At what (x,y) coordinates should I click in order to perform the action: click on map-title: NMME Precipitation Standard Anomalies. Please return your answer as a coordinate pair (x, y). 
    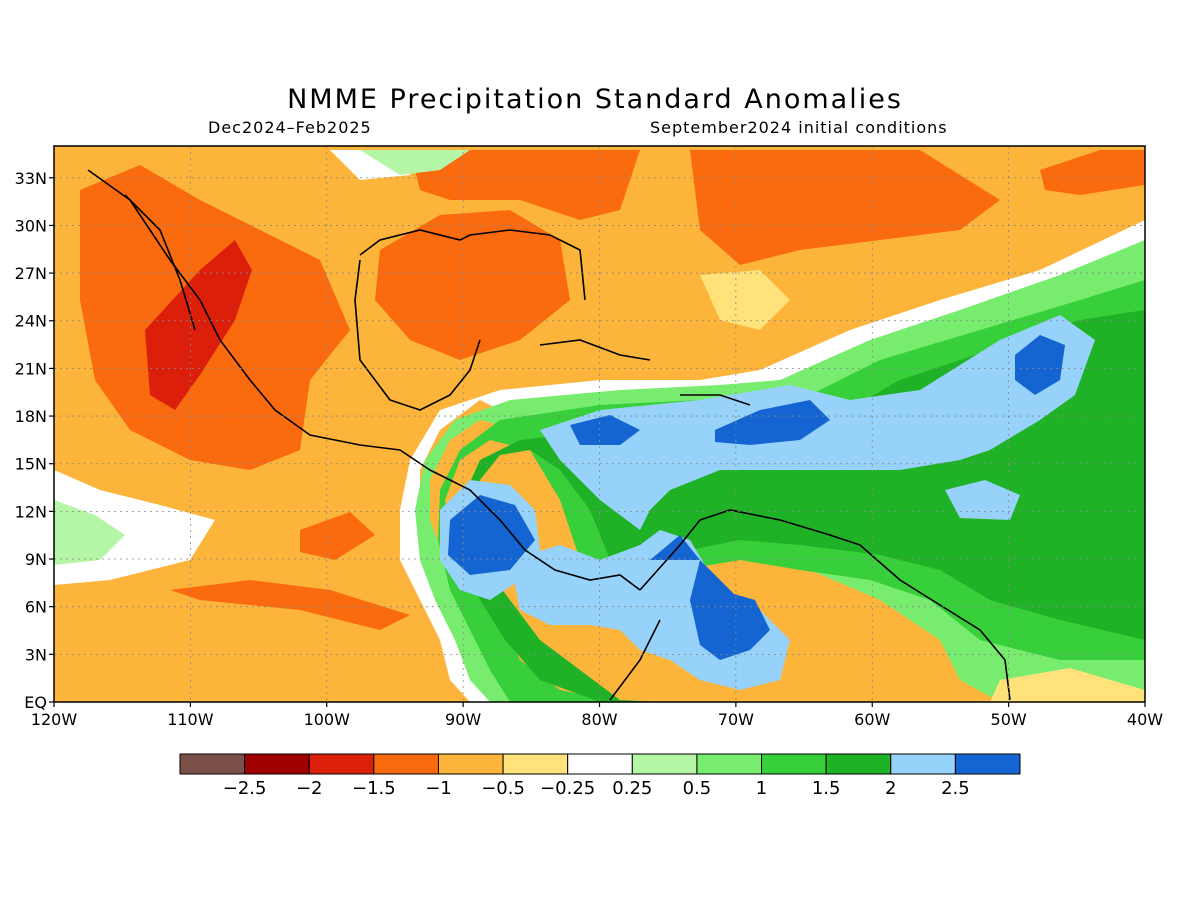
    Looking at the image, I should click on (595, 99).